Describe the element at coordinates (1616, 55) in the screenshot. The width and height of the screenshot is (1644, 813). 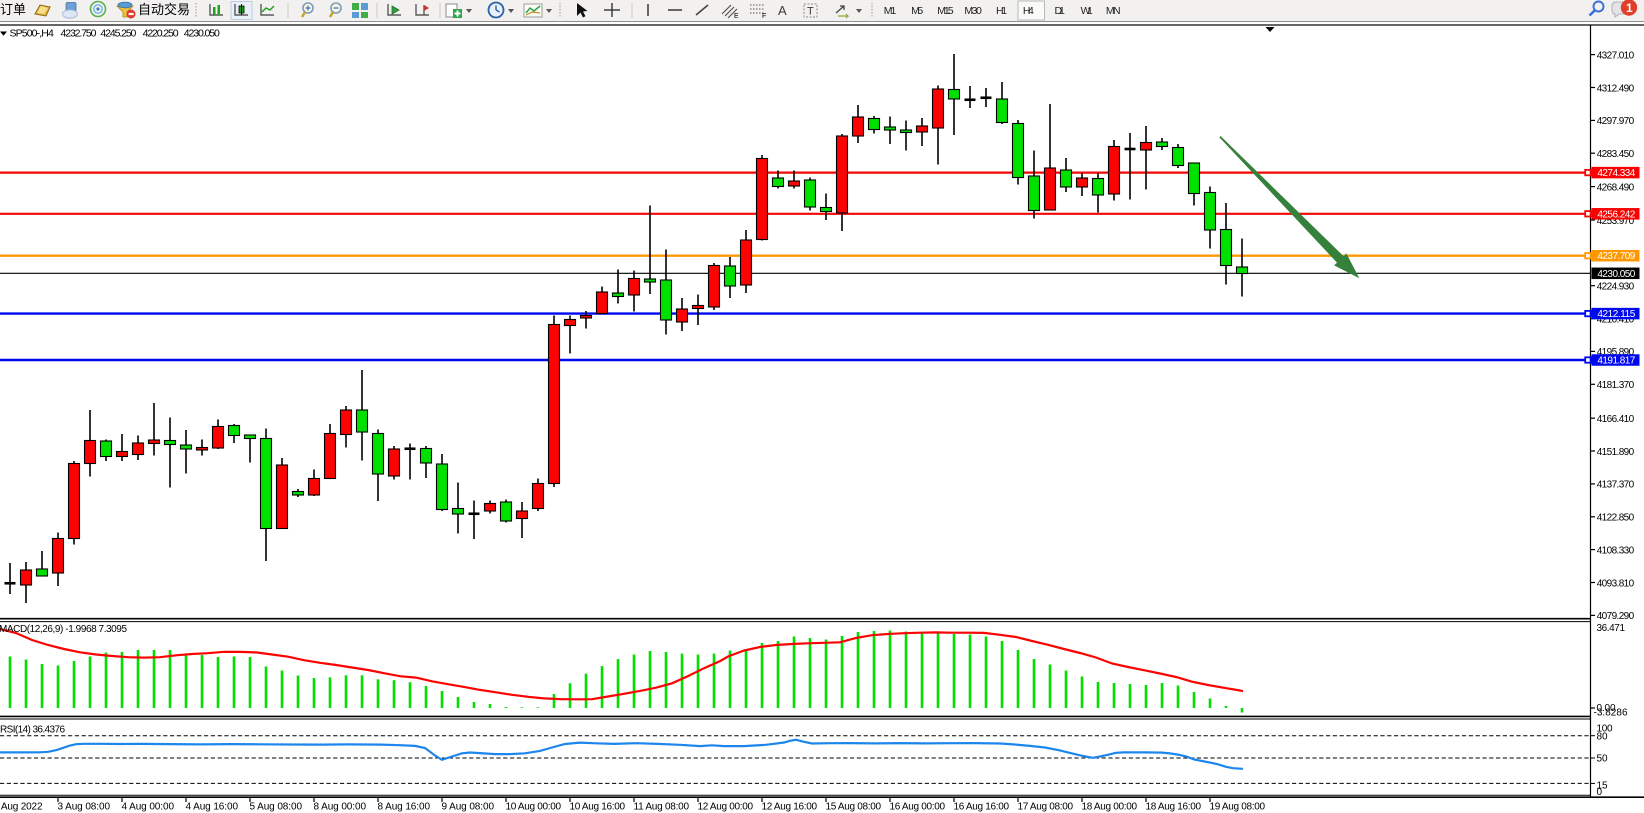
I see `svg-text: 4327.010` at that location.